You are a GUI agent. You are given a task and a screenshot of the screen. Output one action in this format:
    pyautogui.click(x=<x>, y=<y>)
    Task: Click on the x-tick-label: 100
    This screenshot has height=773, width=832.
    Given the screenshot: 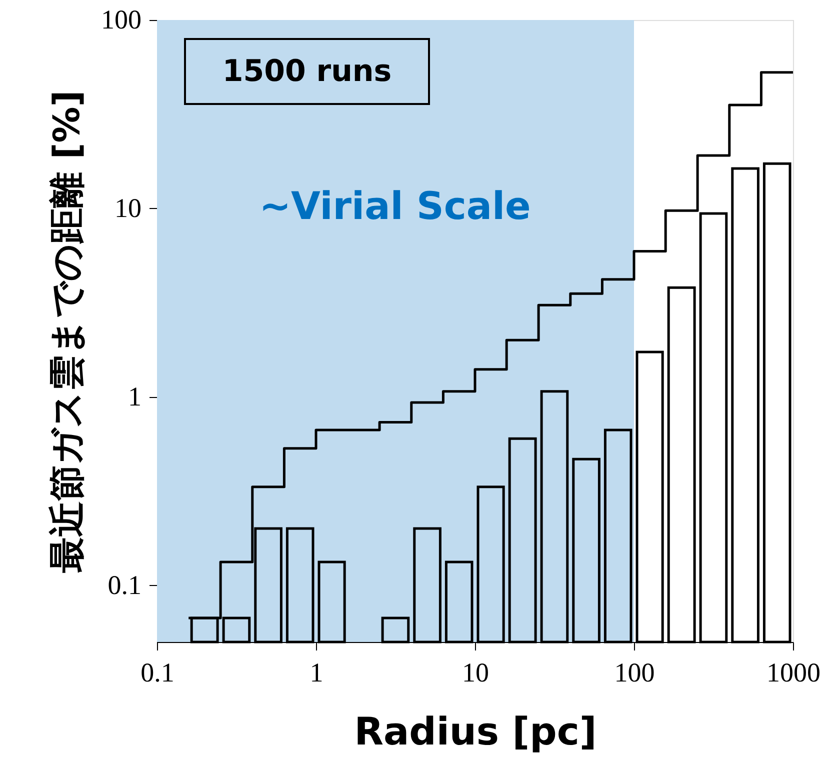 What is the action you would take?
    pyautogui.click(x=634, y=673)
    